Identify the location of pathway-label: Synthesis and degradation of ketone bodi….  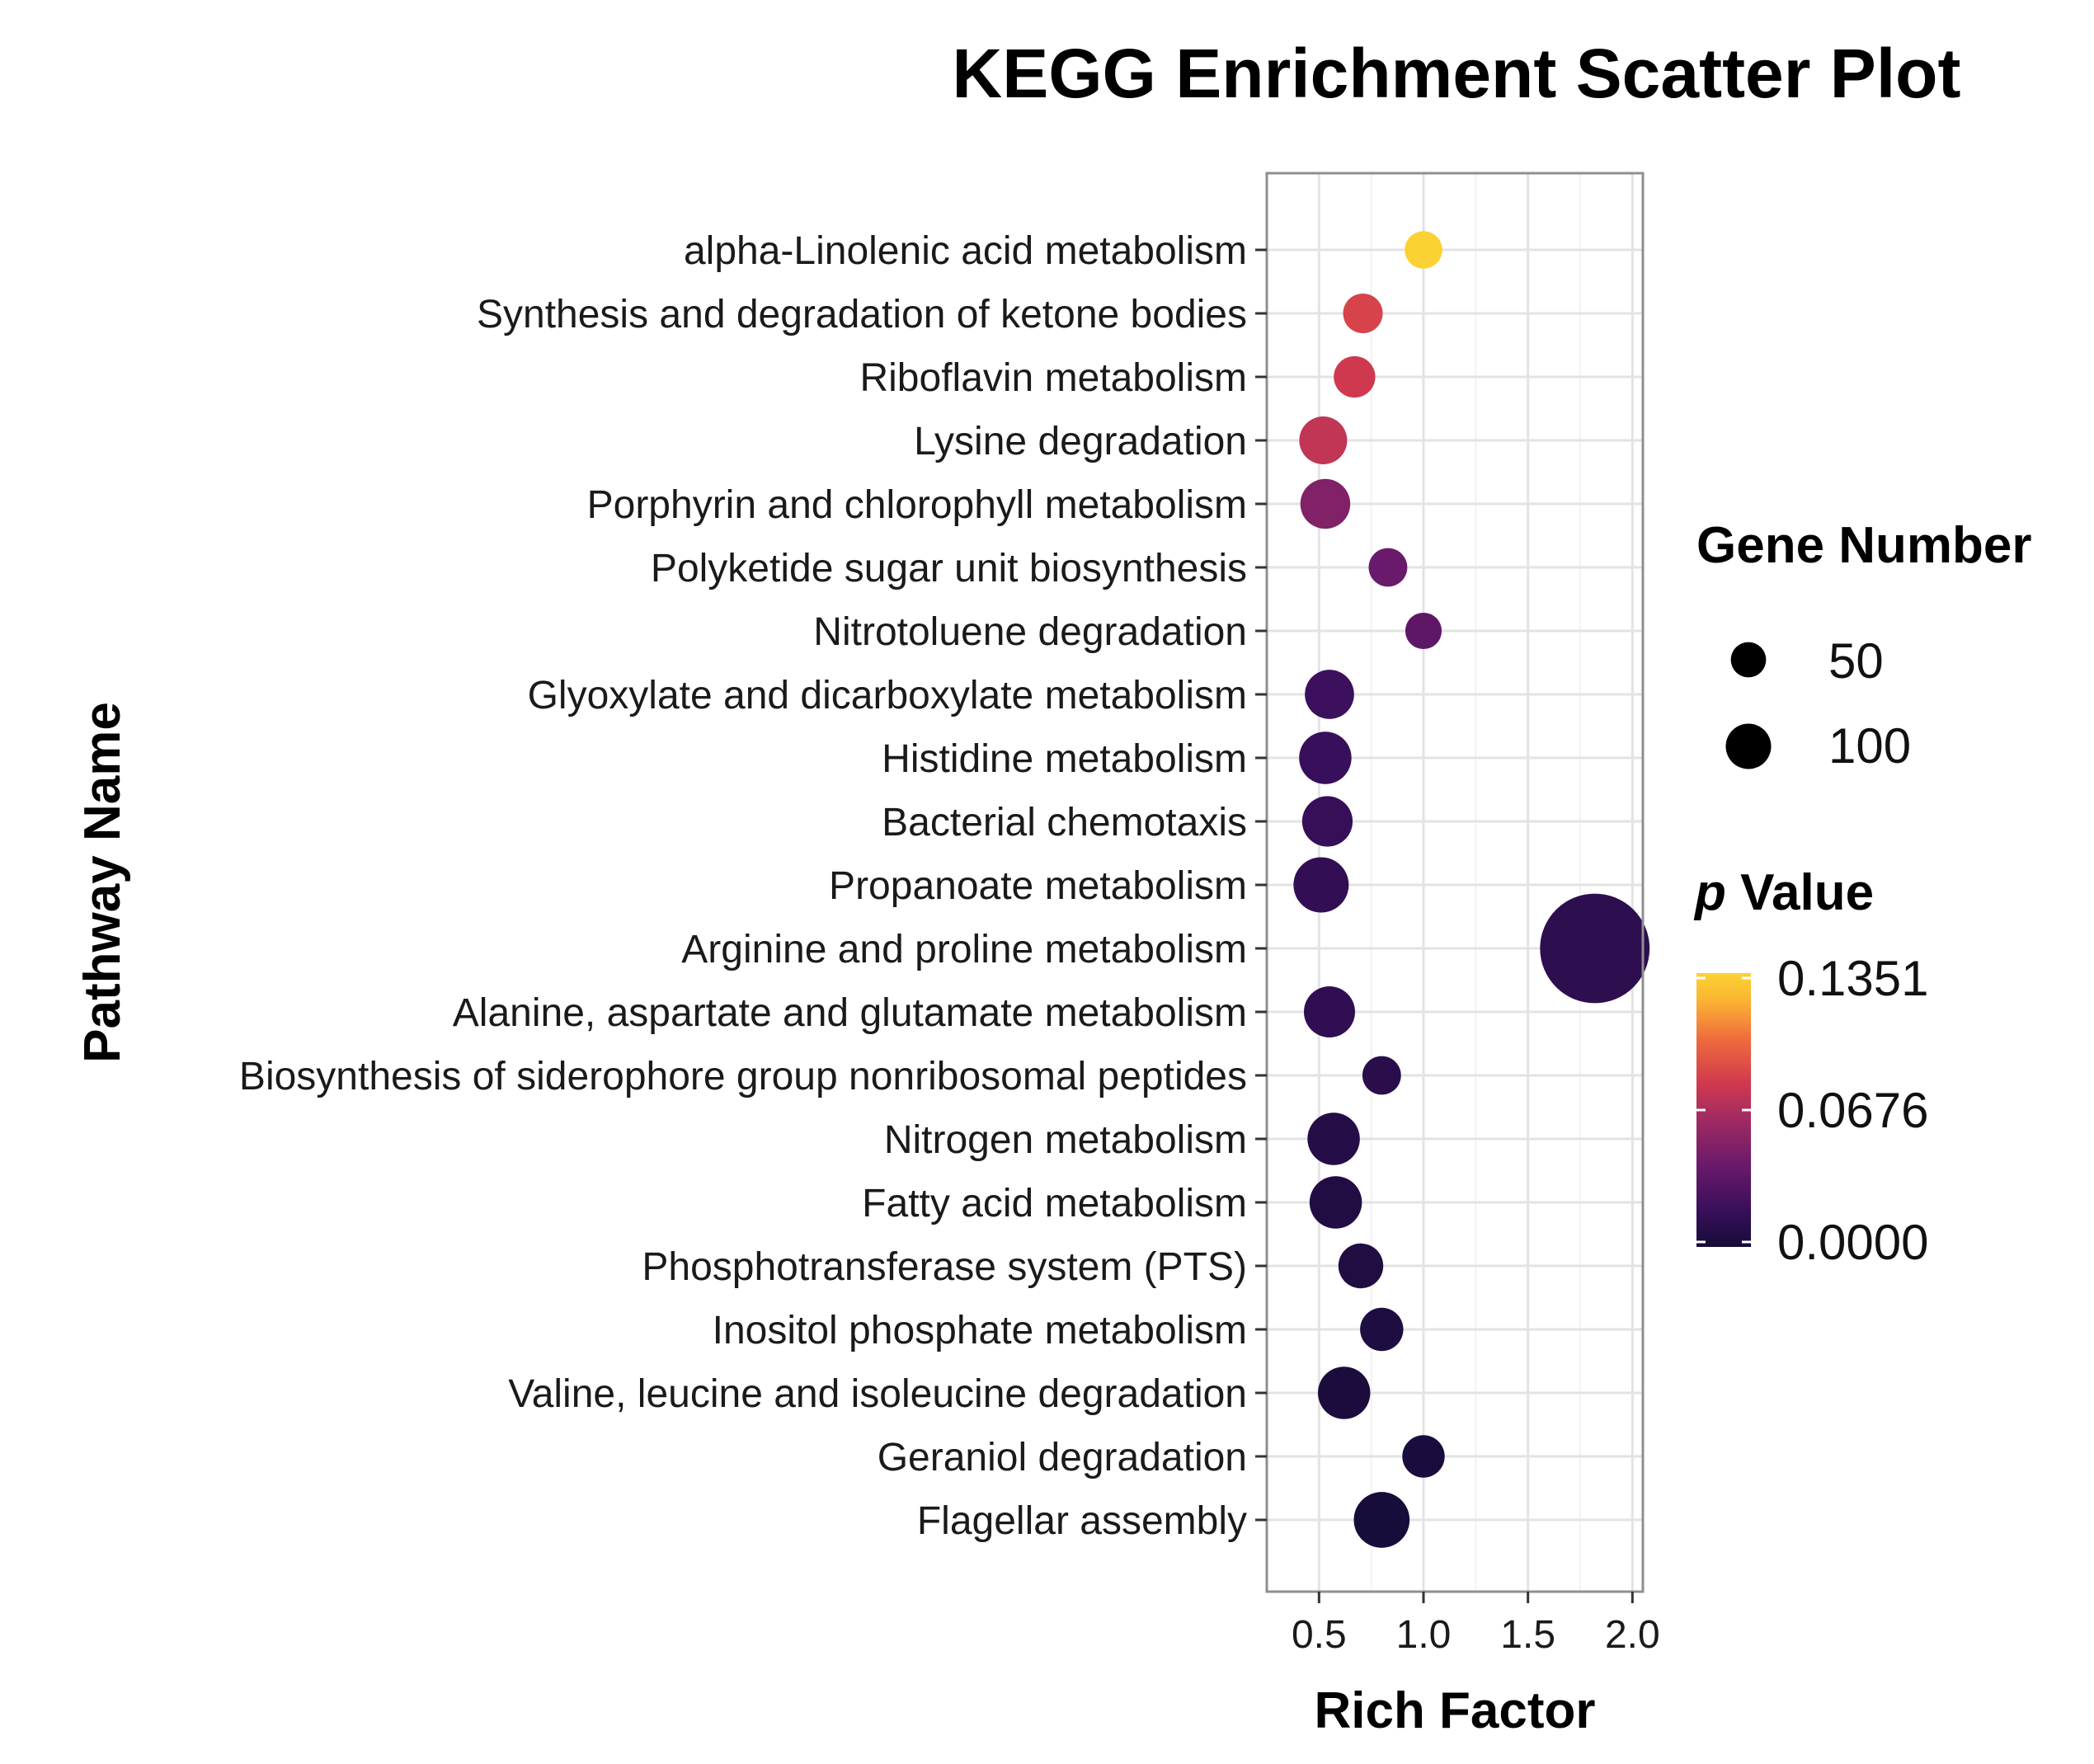
(862, 314).